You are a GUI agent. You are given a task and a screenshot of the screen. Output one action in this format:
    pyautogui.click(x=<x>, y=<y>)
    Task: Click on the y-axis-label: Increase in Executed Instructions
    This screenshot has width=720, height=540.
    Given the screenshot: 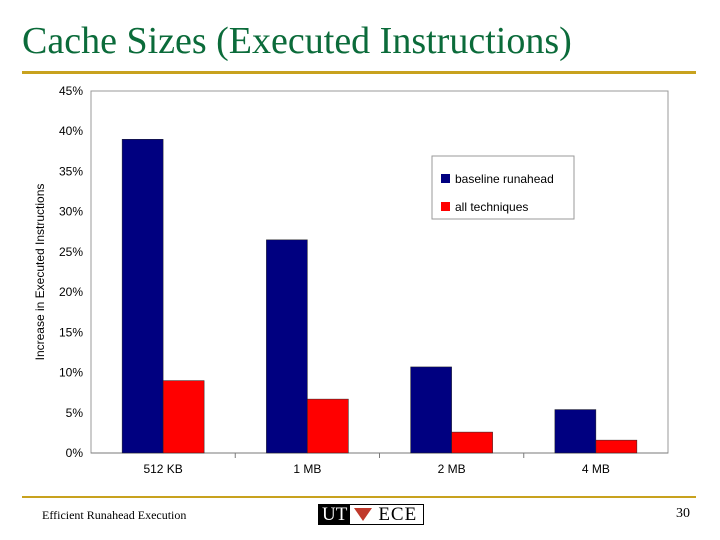 What is the action you would take?
    pyautogui.click(x=40, y=272)
    